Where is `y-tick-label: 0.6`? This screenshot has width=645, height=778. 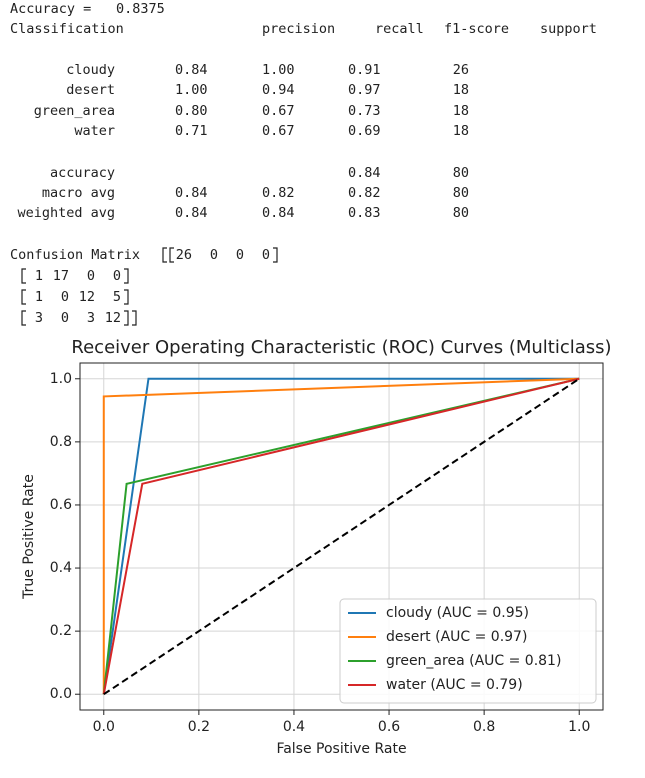 y-tick-label: 0.6 is located at coordinates (61, 505).